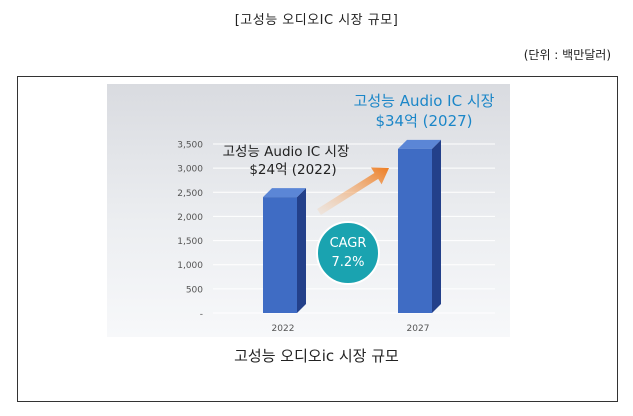 This screenshot has height=416, width=633. What do you see at coordinates (283, 329) in the screenshot?
I see `x-tick-label: 2022` at bounding box center [283, 329].